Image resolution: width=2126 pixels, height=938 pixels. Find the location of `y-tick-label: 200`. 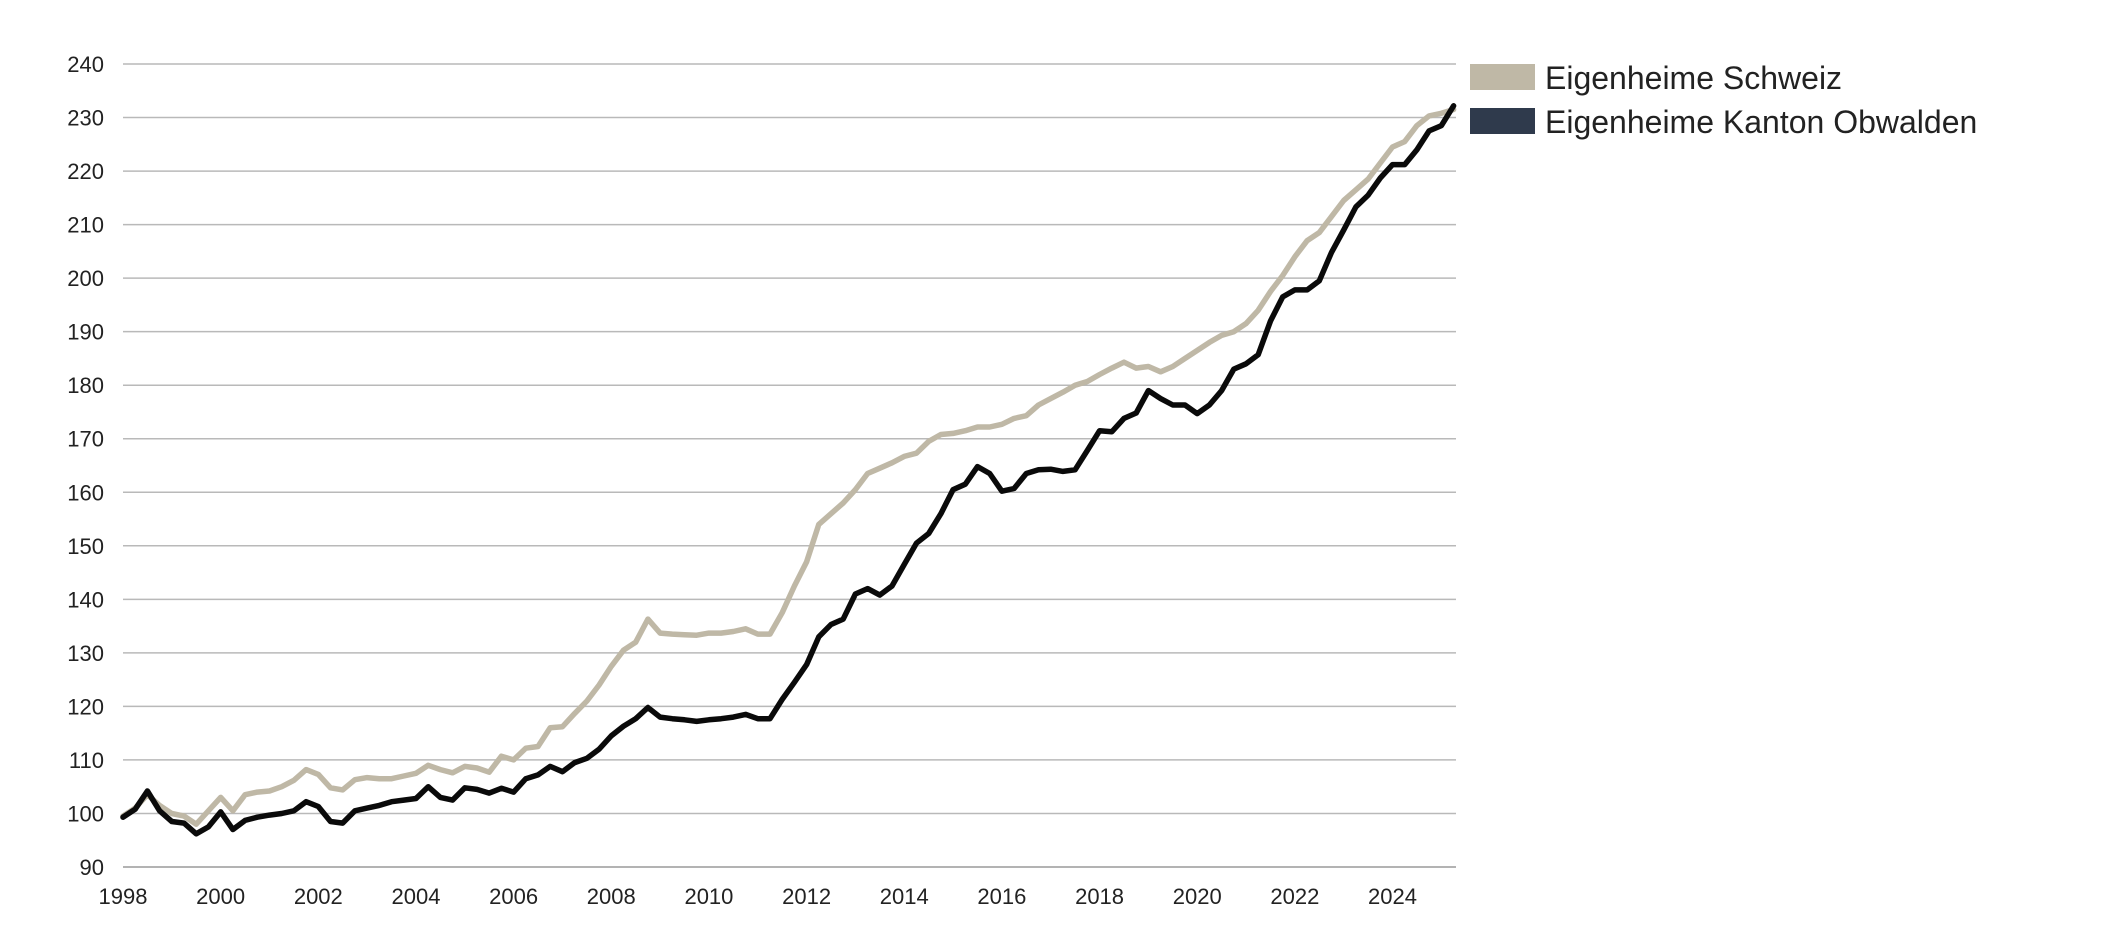

y-tick-label: 200 is located at coordinates (85, 278).